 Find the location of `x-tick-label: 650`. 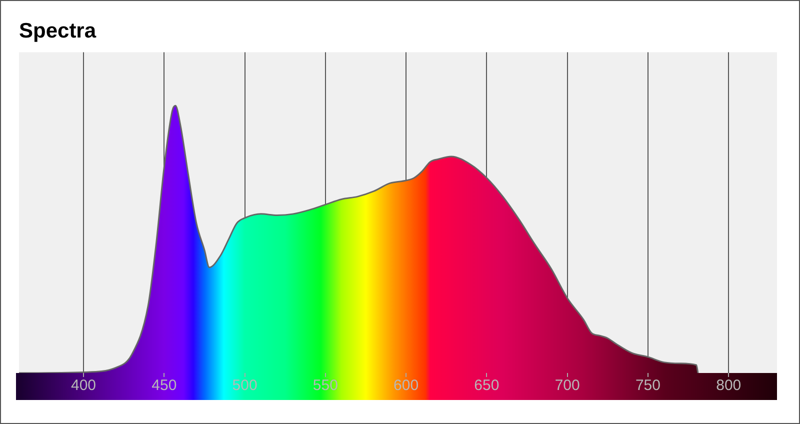

x-tick-label: 650 is located at coordinates (487, 385).